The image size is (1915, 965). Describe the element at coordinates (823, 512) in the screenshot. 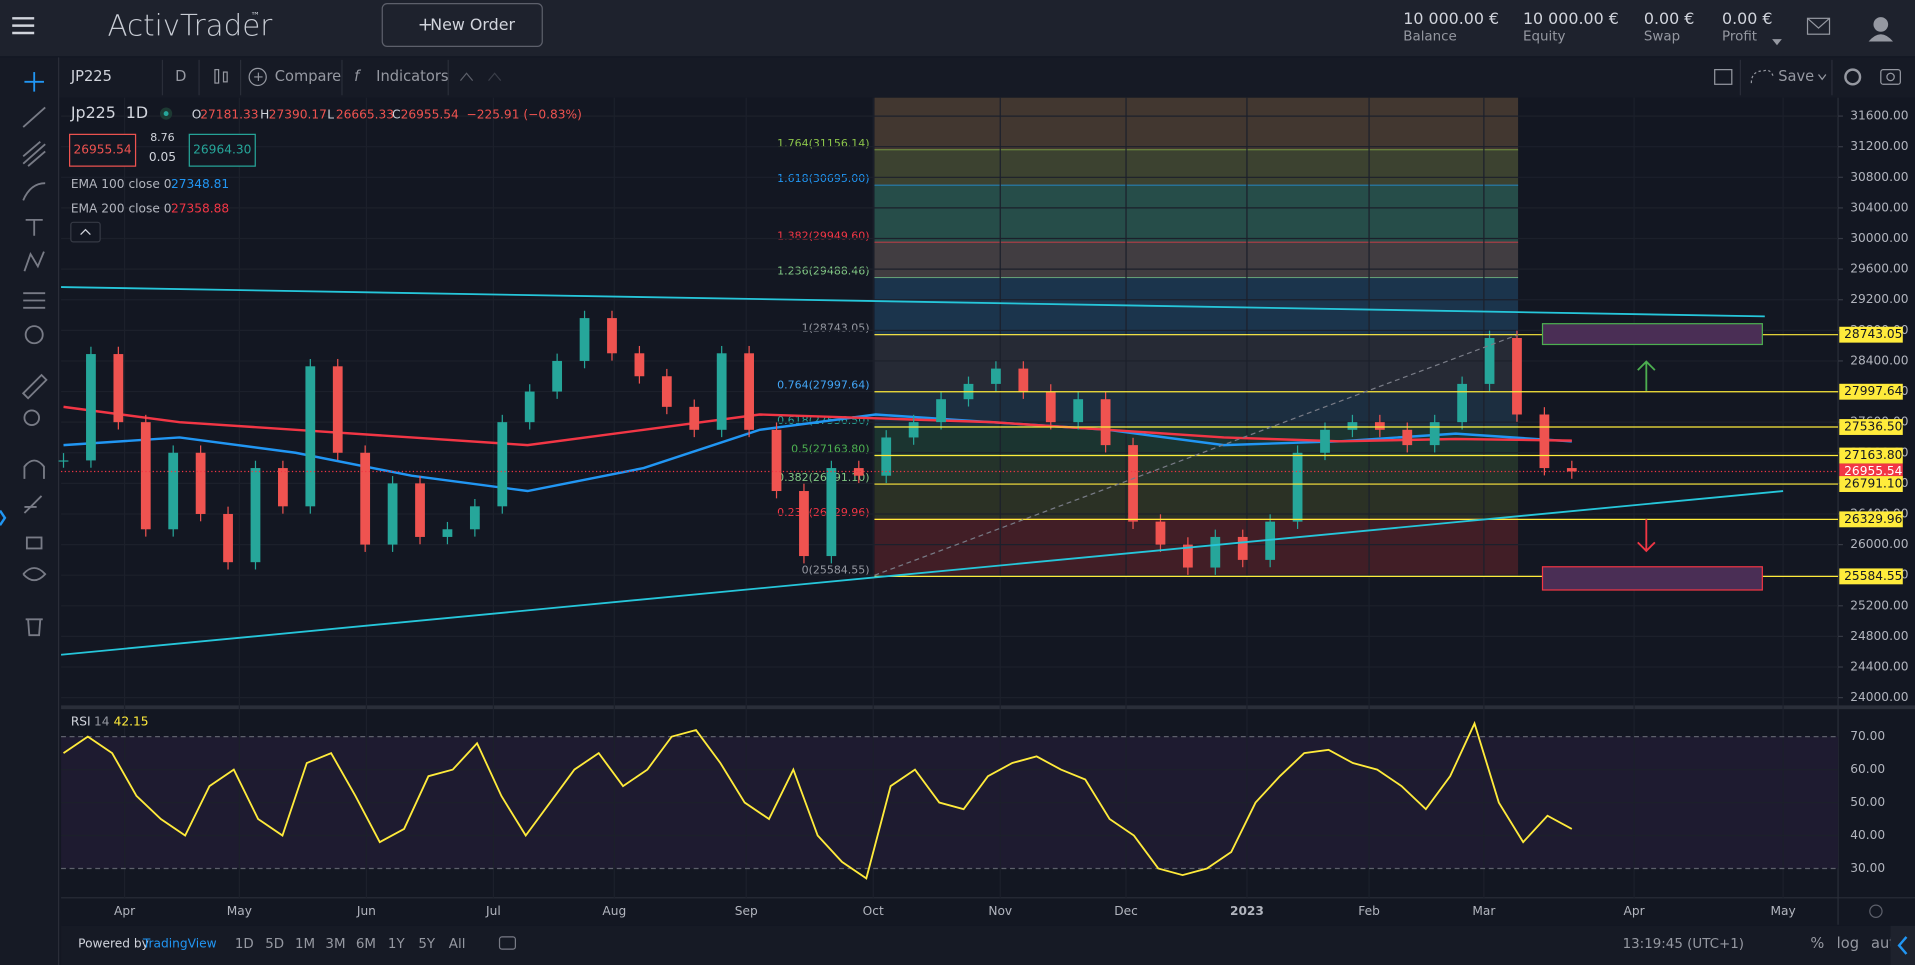

I see `fib-label: 0.236(26329.96)` at that location.